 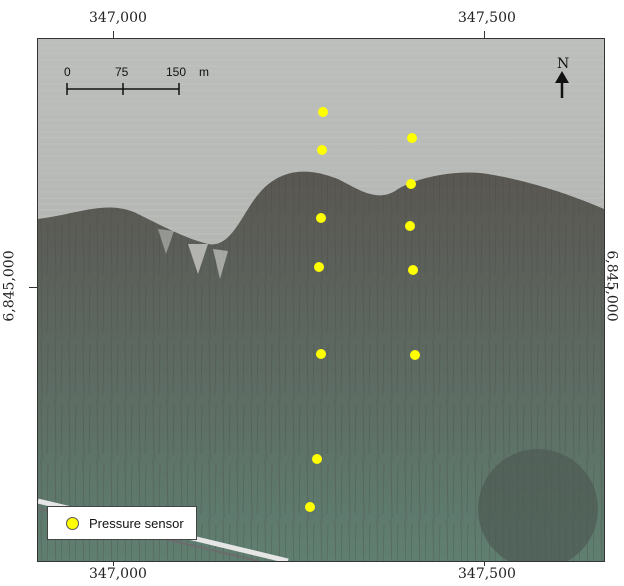 I want to click on north-arrow-head, so click(x=562, y=77).